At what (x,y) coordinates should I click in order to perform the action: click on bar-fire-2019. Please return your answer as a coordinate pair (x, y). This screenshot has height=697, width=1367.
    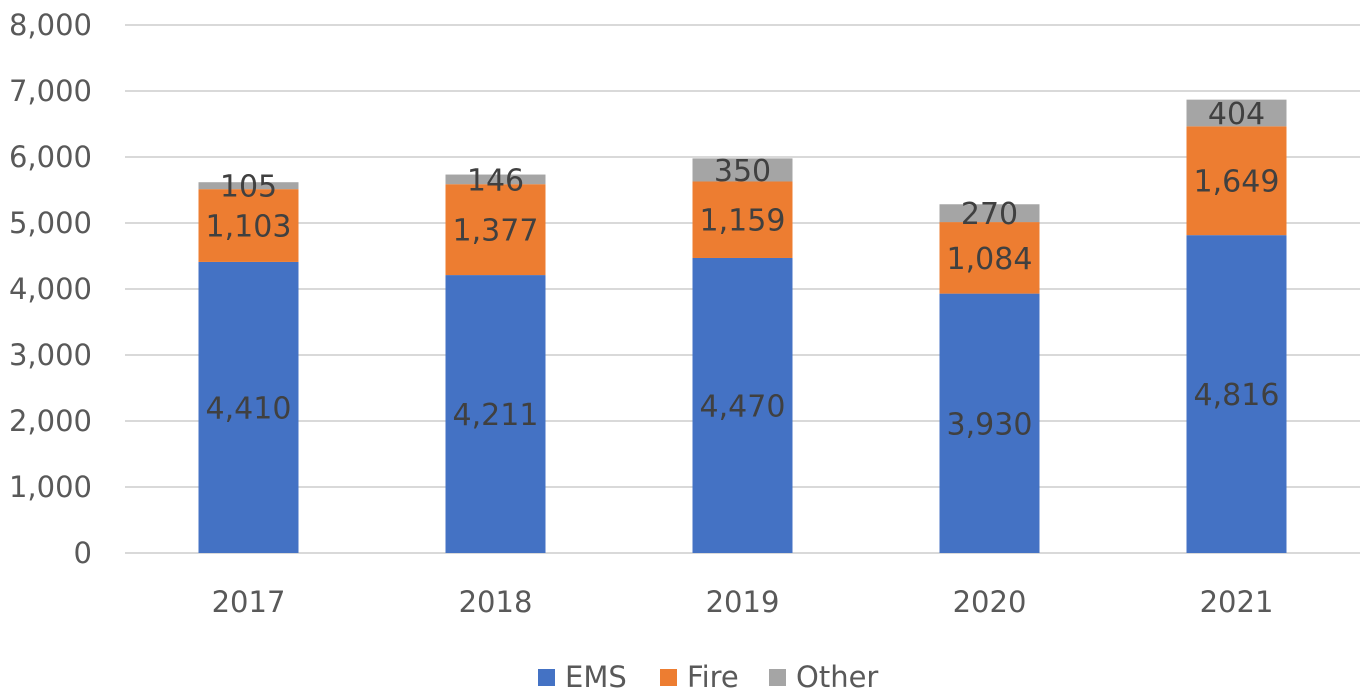
    Looking at the image, I should click on (742, 219).